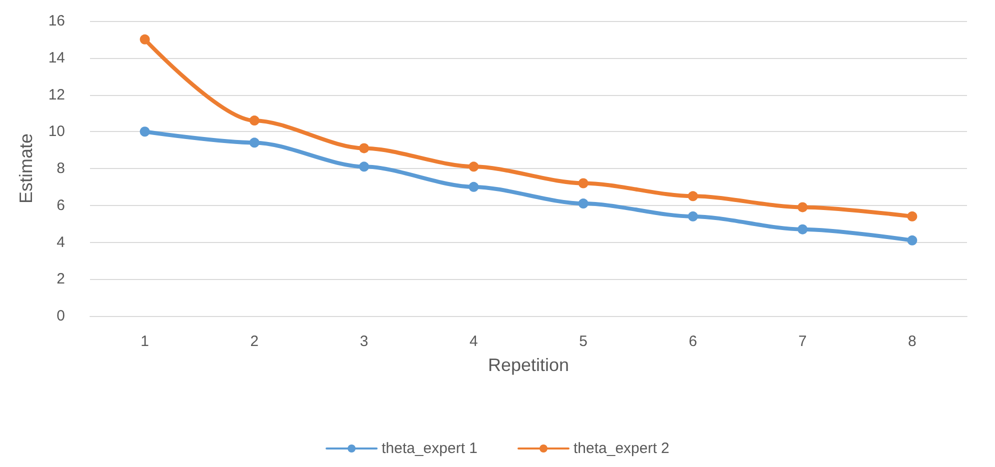 This screenshot has width=995, height=467. I want to click on x-tick-label: 7, so click(802, 341).